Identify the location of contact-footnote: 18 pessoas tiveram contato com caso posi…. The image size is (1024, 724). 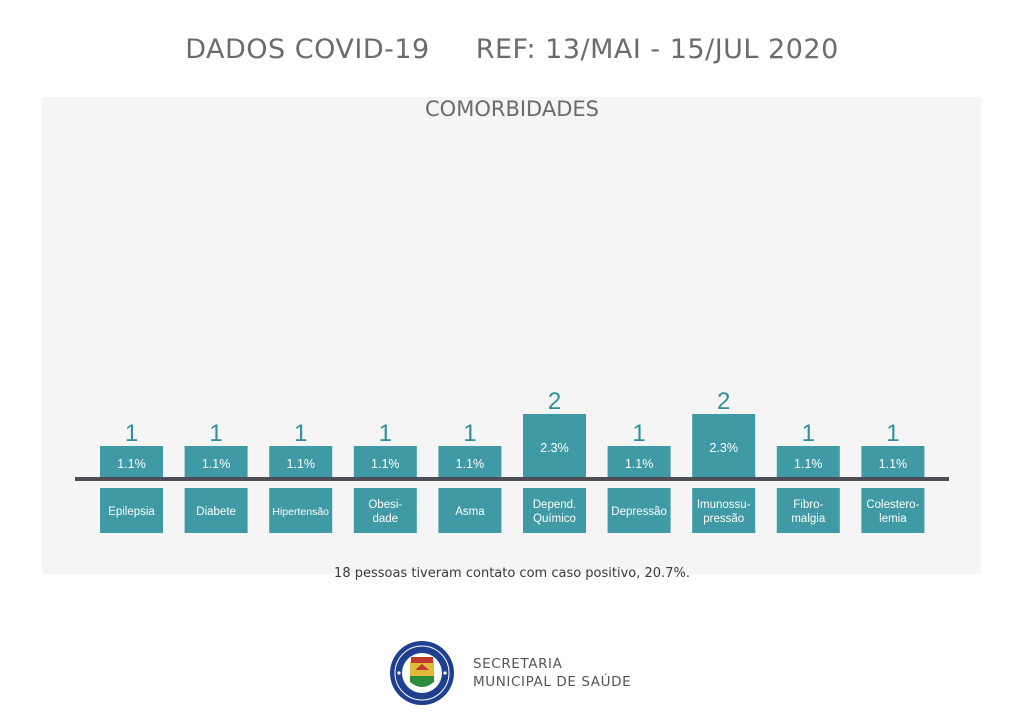
(512, 573).